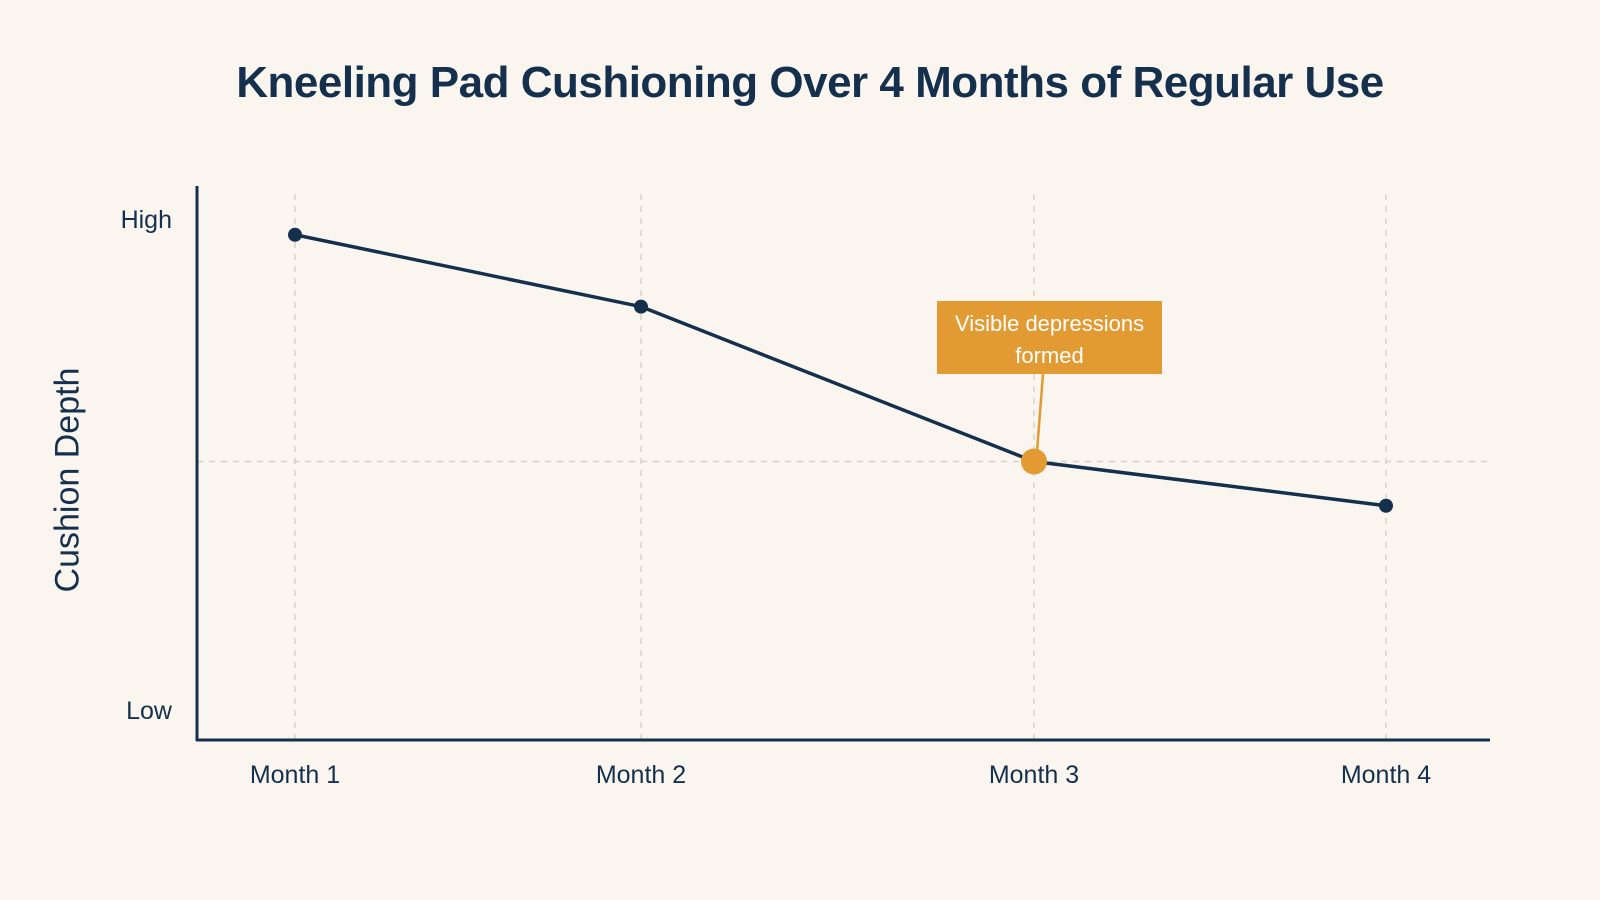 This screenshot has height=900, width=1600. I want to click on x-tick-label: Month 3, so click(1034, 775).